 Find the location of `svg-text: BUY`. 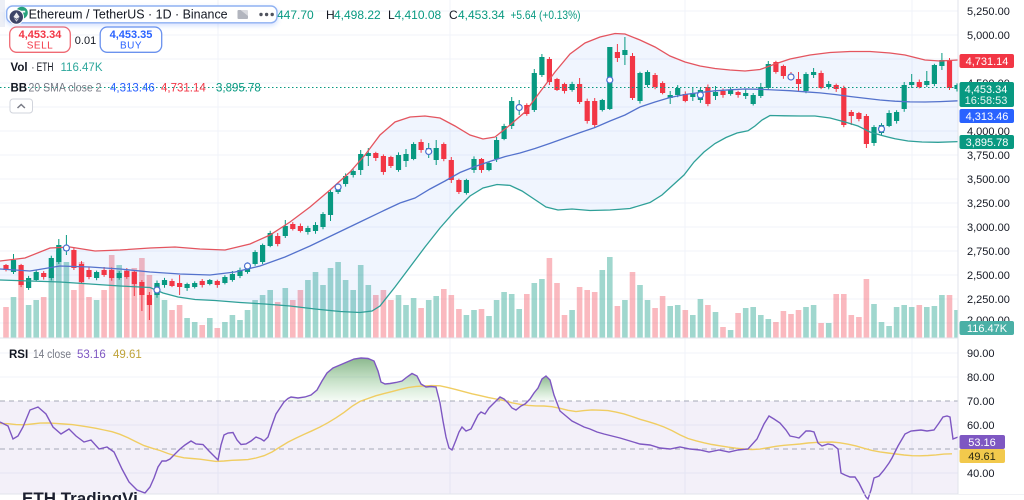

svg-text: BUY is located at coordinates (131, 46).